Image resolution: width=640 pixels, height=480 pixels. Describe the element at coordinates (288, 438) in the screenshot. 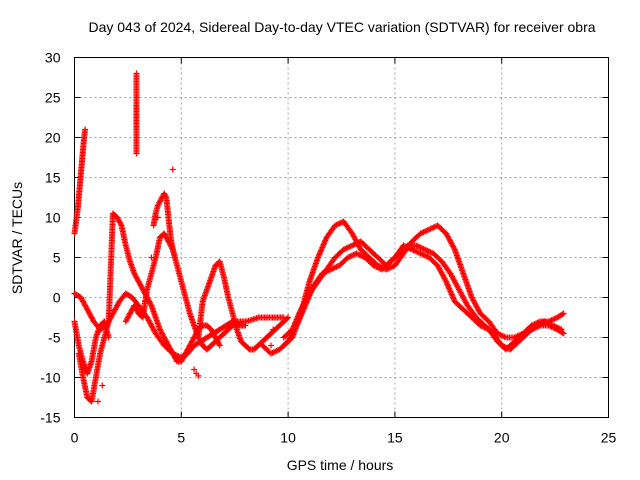

I see `x-tick-label: 10` at that location.